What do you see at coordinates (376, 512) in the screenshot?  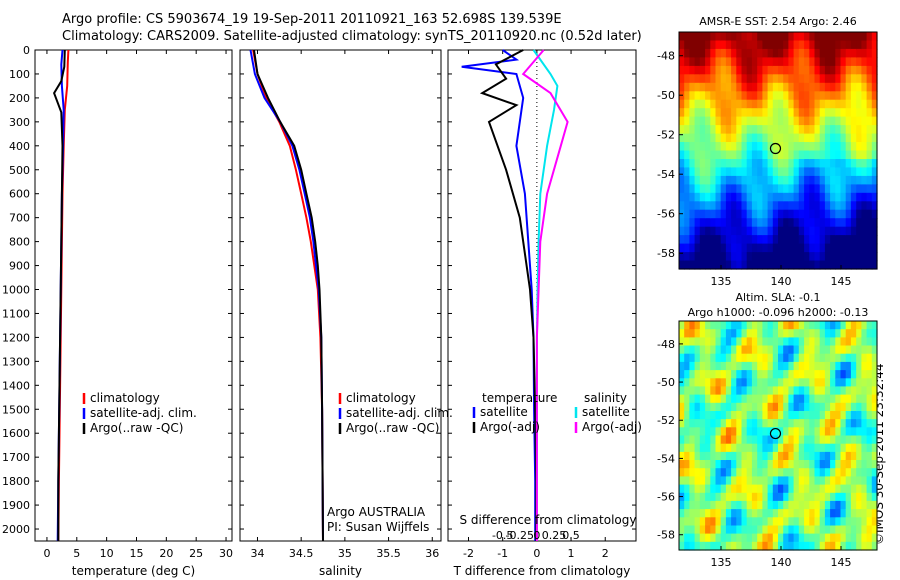 I see `annotation-line-1: Argo AUSTRALIA` at bounding box center [376, 512].